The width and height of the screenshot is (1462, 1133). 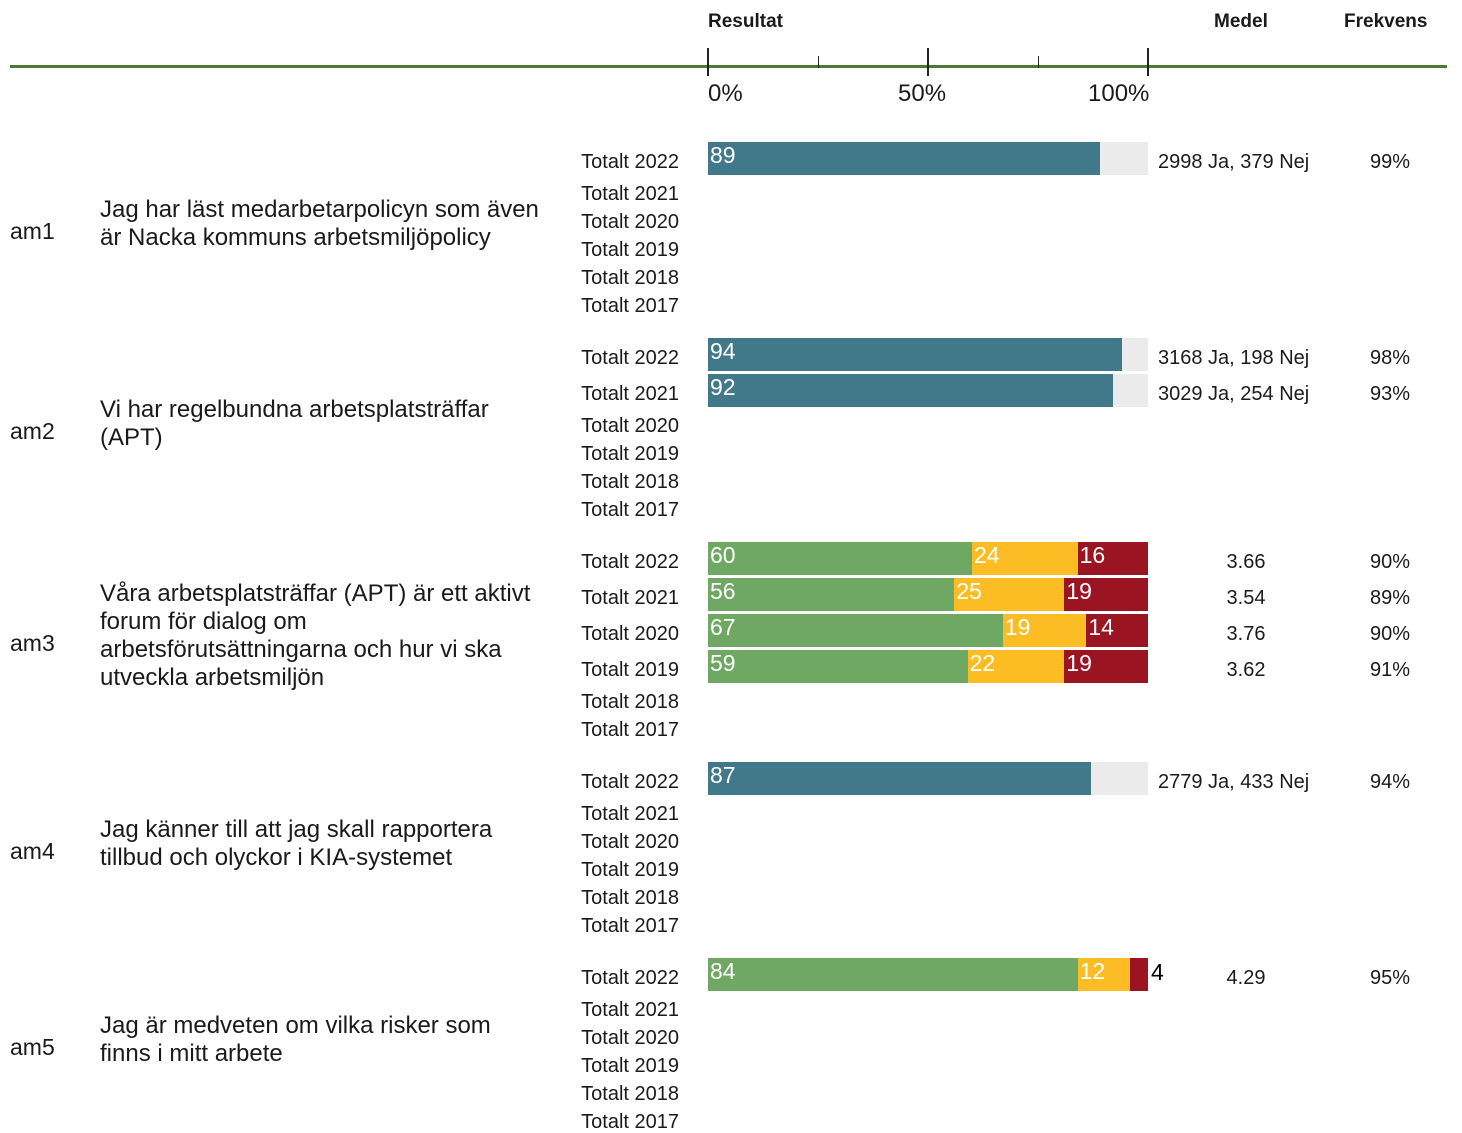 What do you see at coordinates (32, 431) in the screenshot?
I see `item-code: am2` at bounding box center [32, 431].